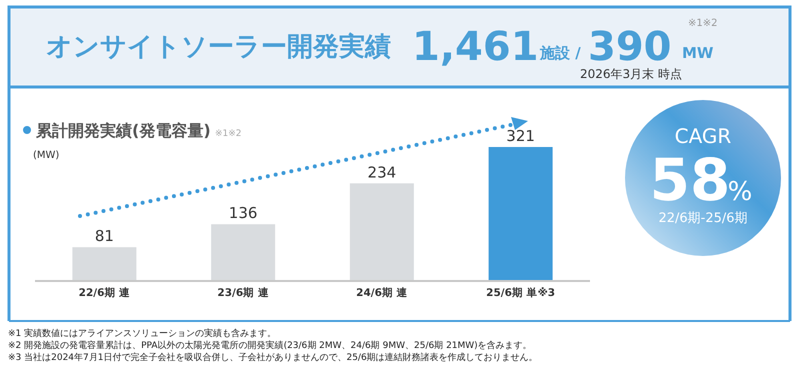 This screenshot has width=800, height=369. What do you see at coordinates (703, 136) in the screenshot?
I see `text: CAGR` at bounding box center [703, 136].